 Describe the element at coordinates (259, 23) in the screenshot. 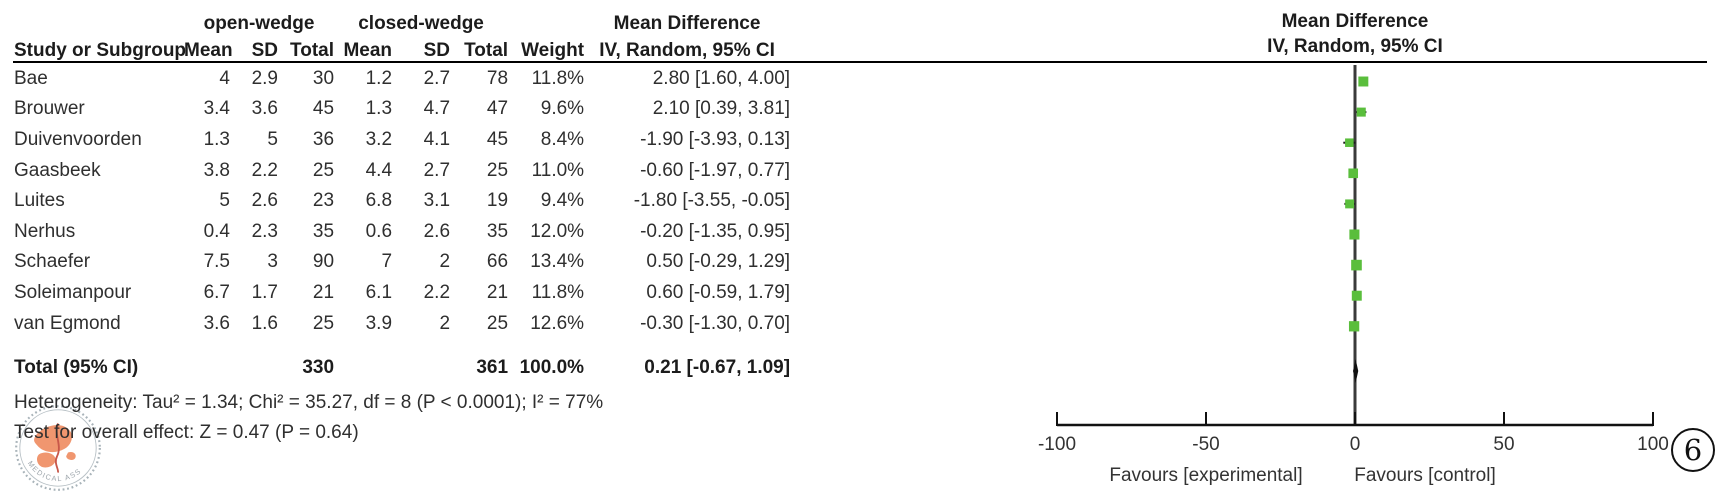

I see `group-header-open-wedge: open-wedge` at that location.